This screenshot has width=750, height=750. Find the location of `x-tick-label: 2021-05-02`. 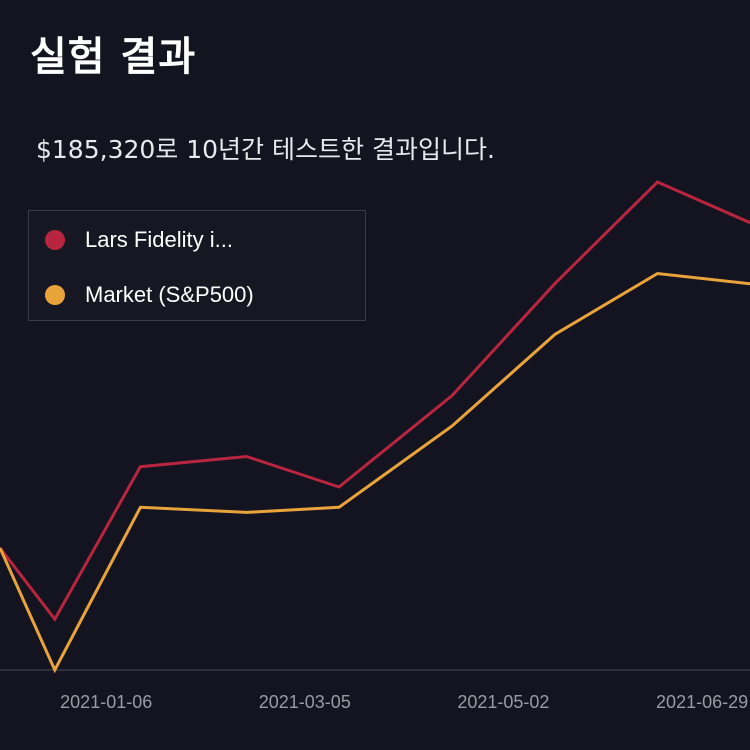

x-tick-label: 2021-05-02 is located at coordinates (503, 702).